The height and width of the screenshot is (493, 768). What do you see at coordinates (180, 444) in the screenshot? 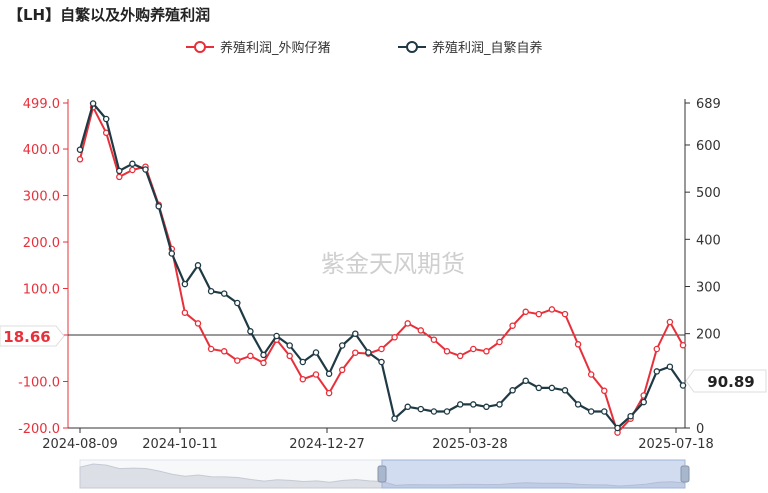
I see `x-tick-label: 2024-10-11` at bounding box center [180, 444].